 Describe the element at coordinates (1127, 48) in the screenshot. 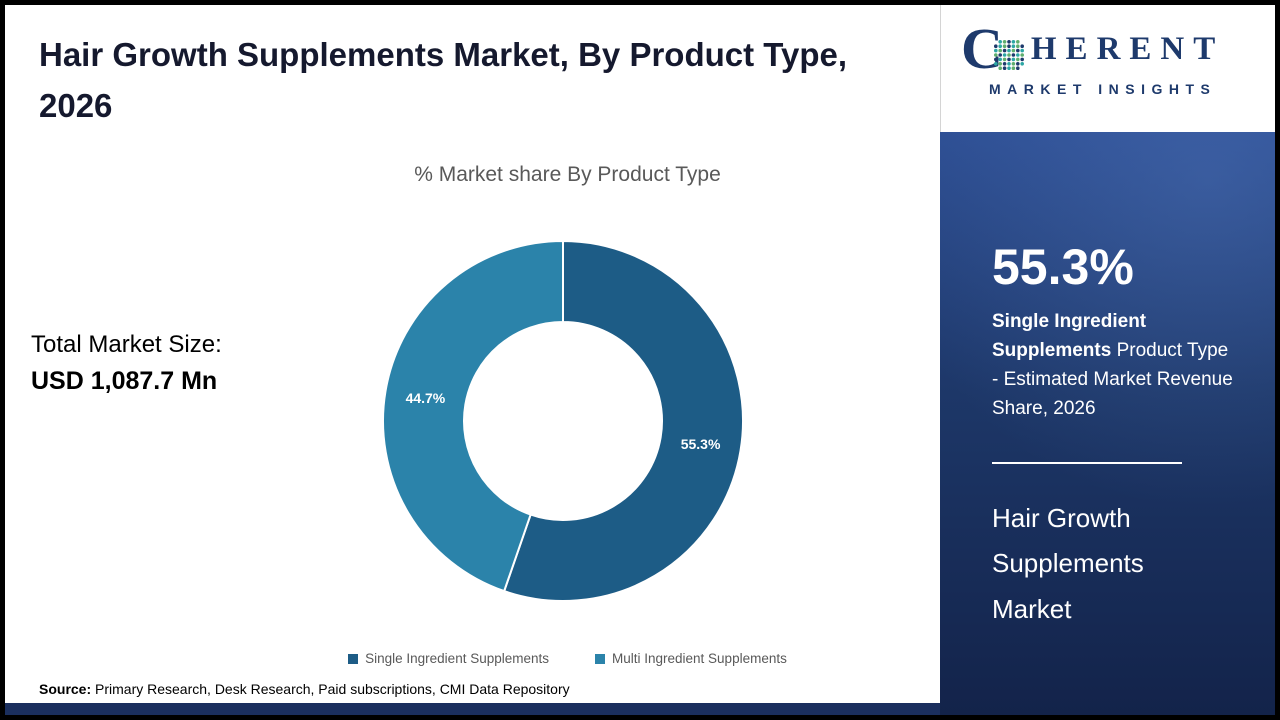

I see `logo-text: HERENT` at that location.